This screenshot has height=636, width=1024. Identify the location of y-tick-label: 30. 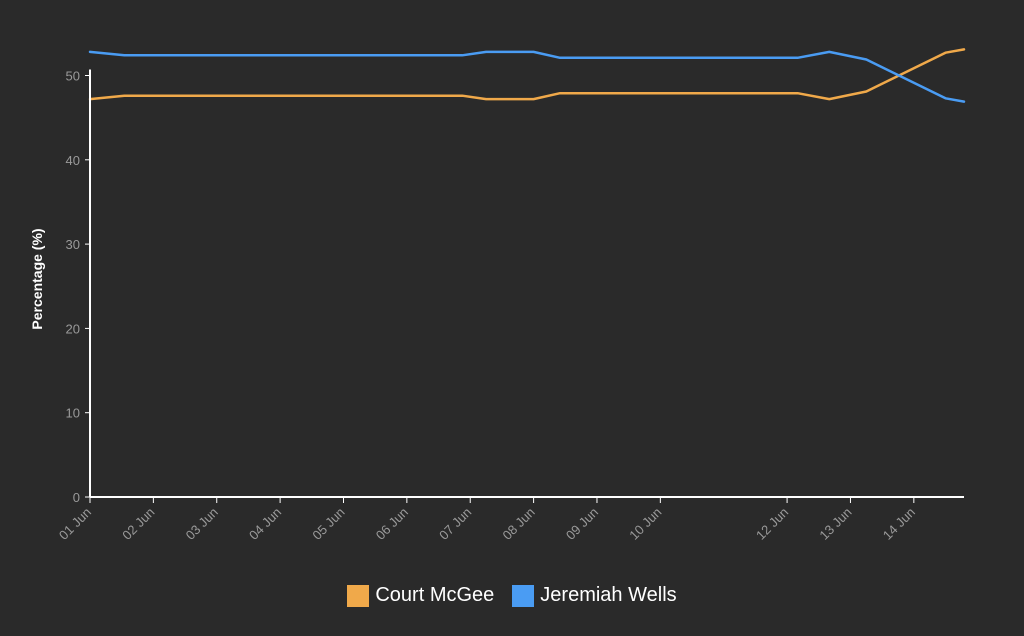
(73, 244).